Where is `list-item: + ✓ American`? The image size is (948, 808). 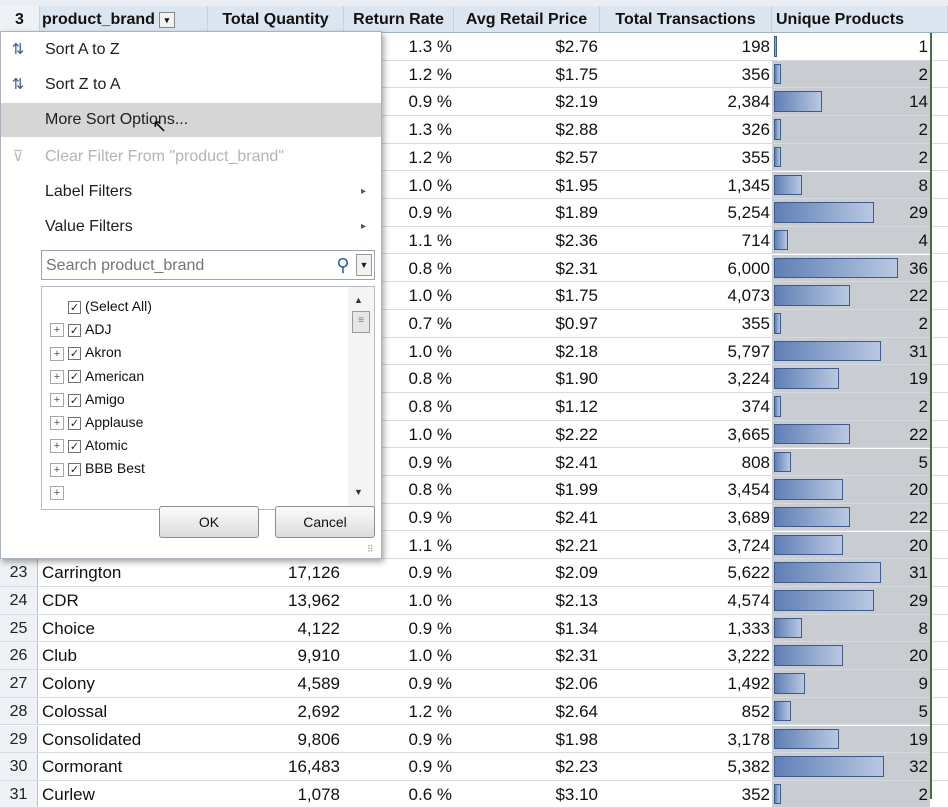 list-item: + ✓ American is located at coordinates (97, 376).